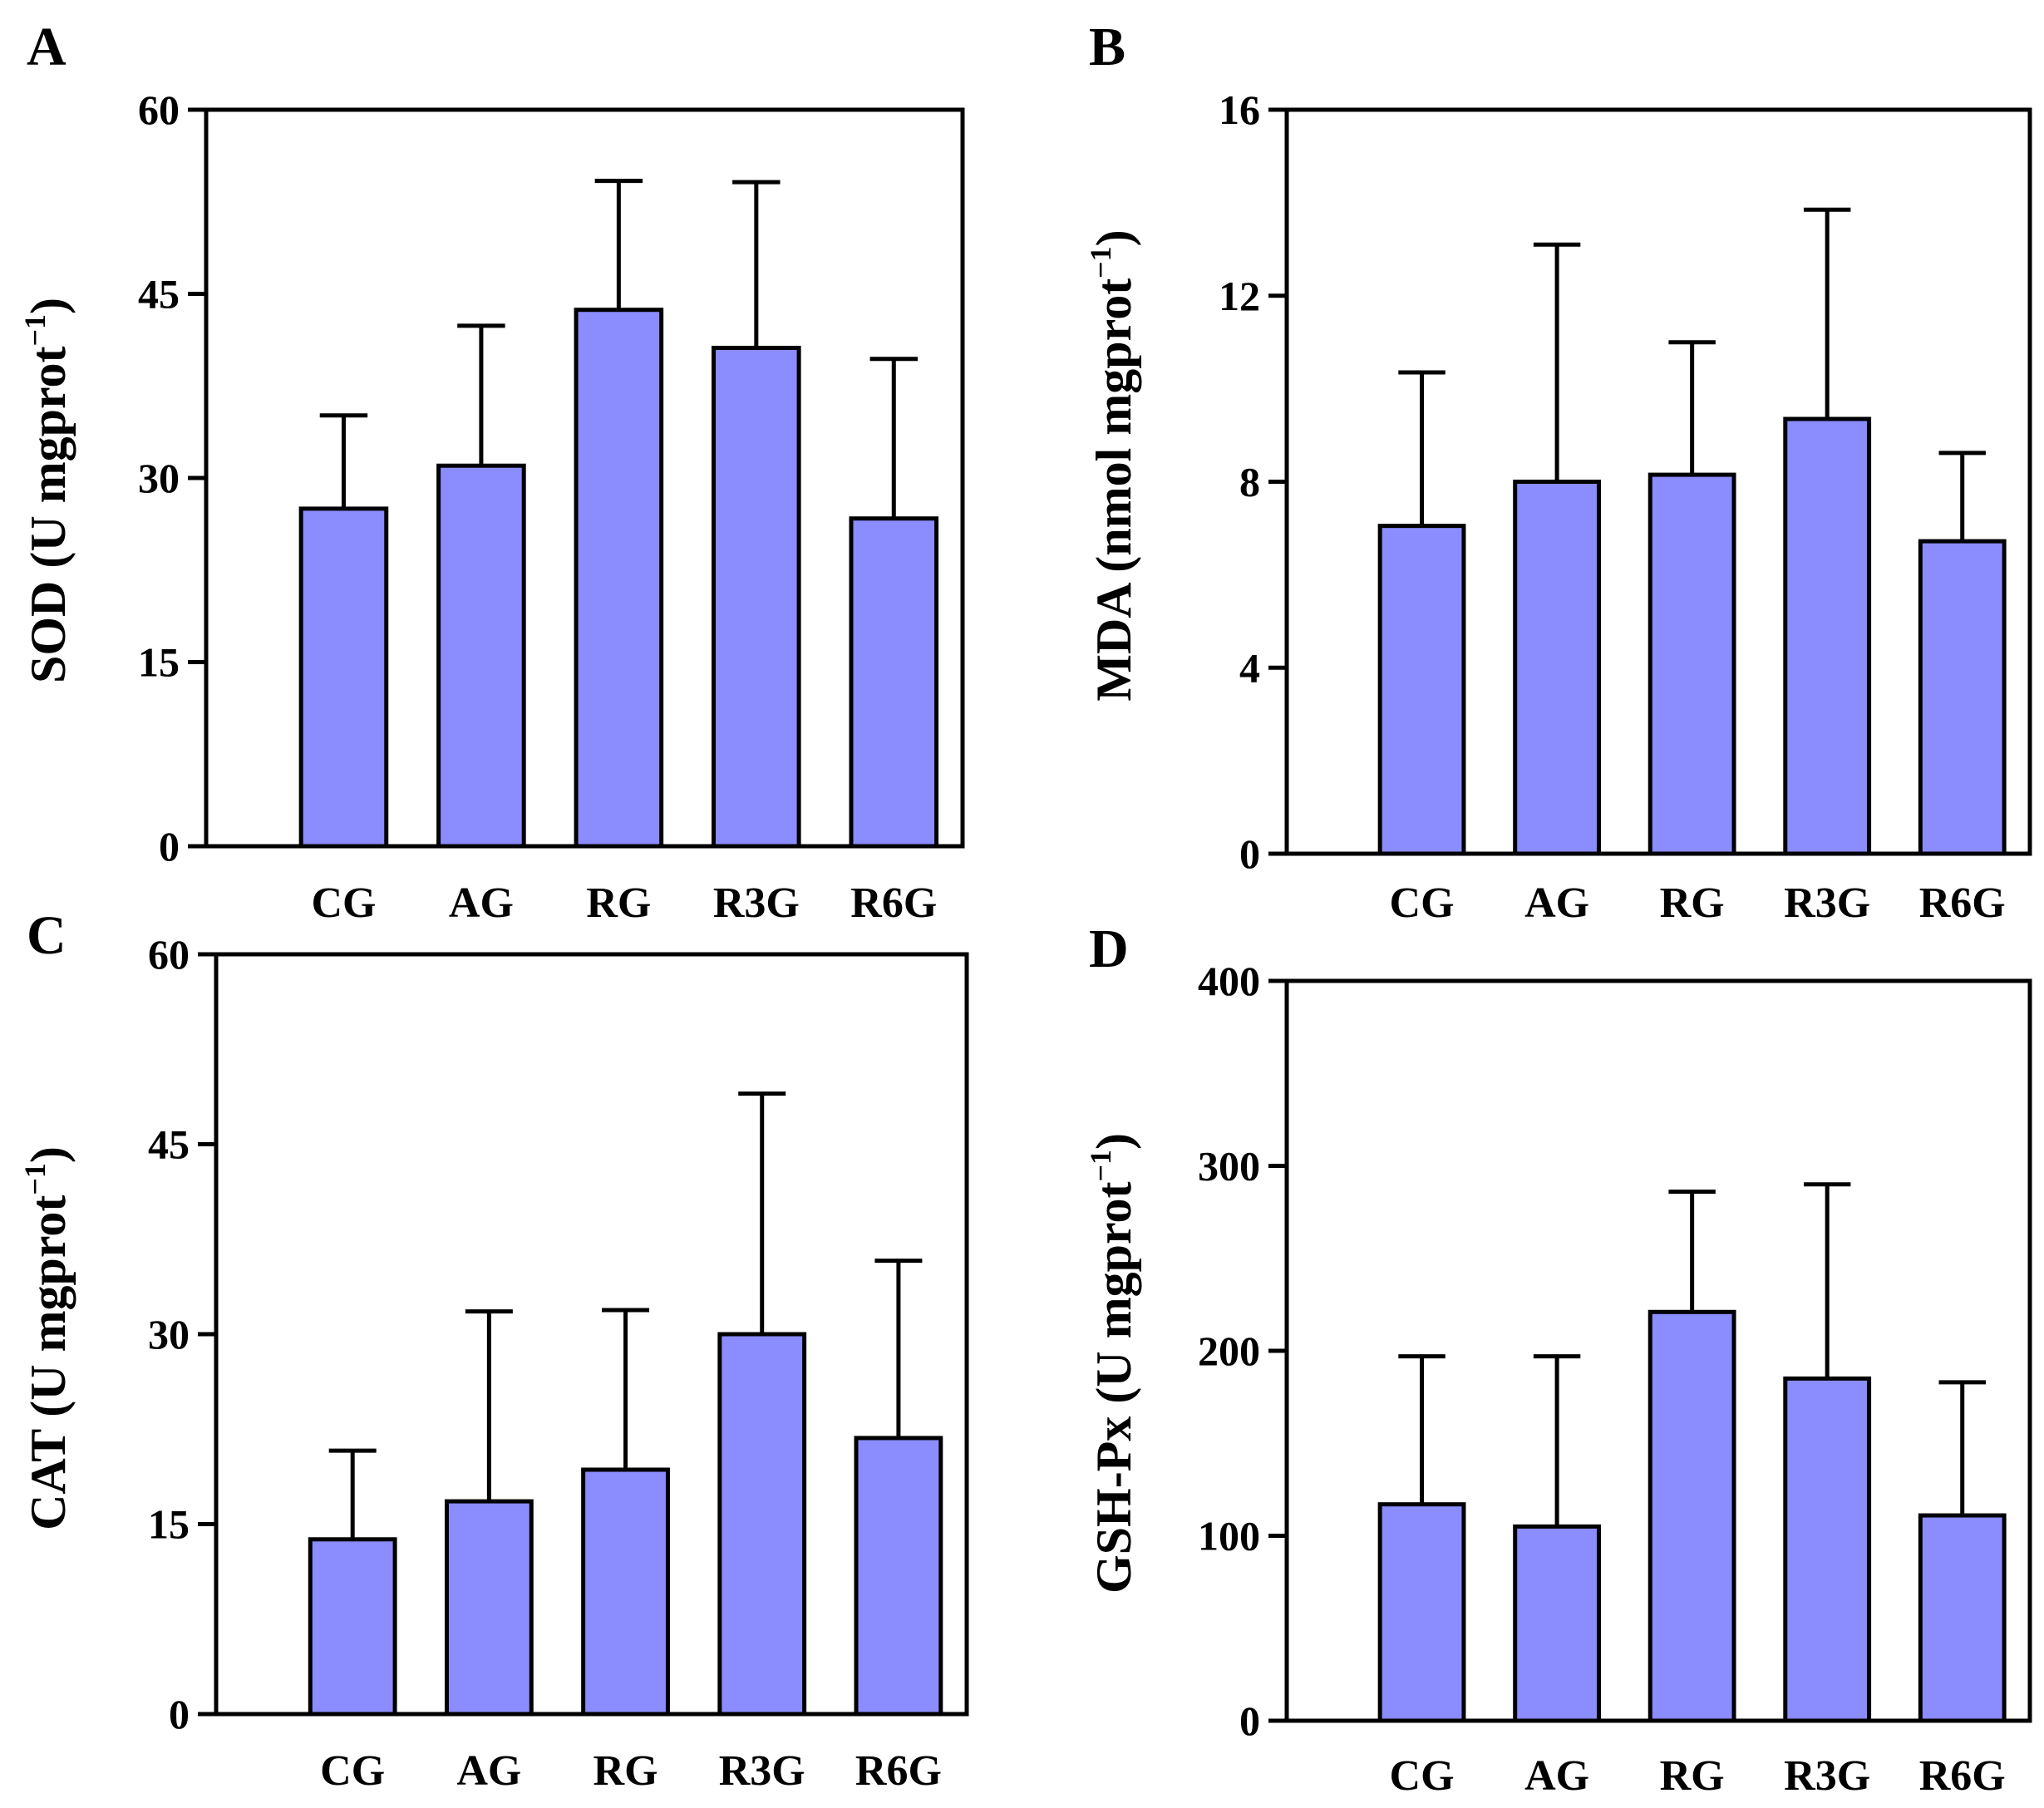 This screenshot has width=2044, height=1808. What do you see at coordinates (1239, 109) in the screenshot?
I see `y-tick-label: 16` at bounding box center [1239, 109].